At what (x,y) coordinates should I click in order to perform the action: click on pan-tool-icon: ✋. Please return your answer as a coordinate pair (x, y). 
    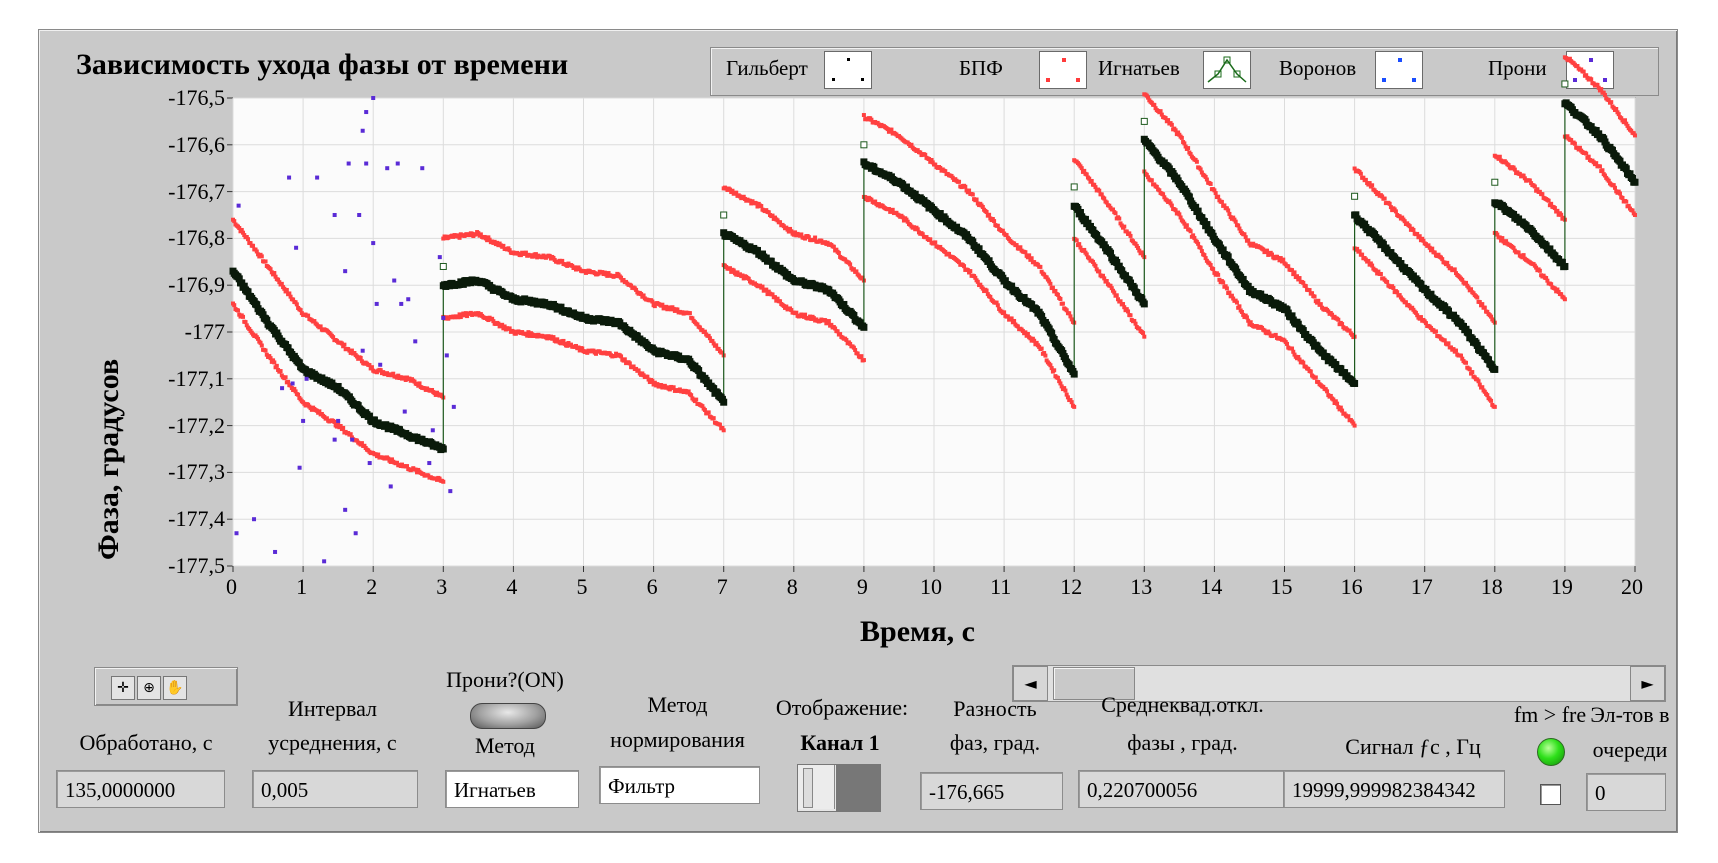
    Looking at the image, I should click on (175, 688).